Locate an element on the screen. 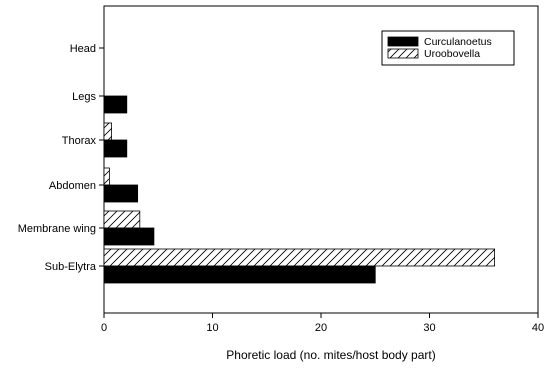 The height and width of the screenshot is (377, 544). x-tick-label: 10 is located at coordinates (212, 328).